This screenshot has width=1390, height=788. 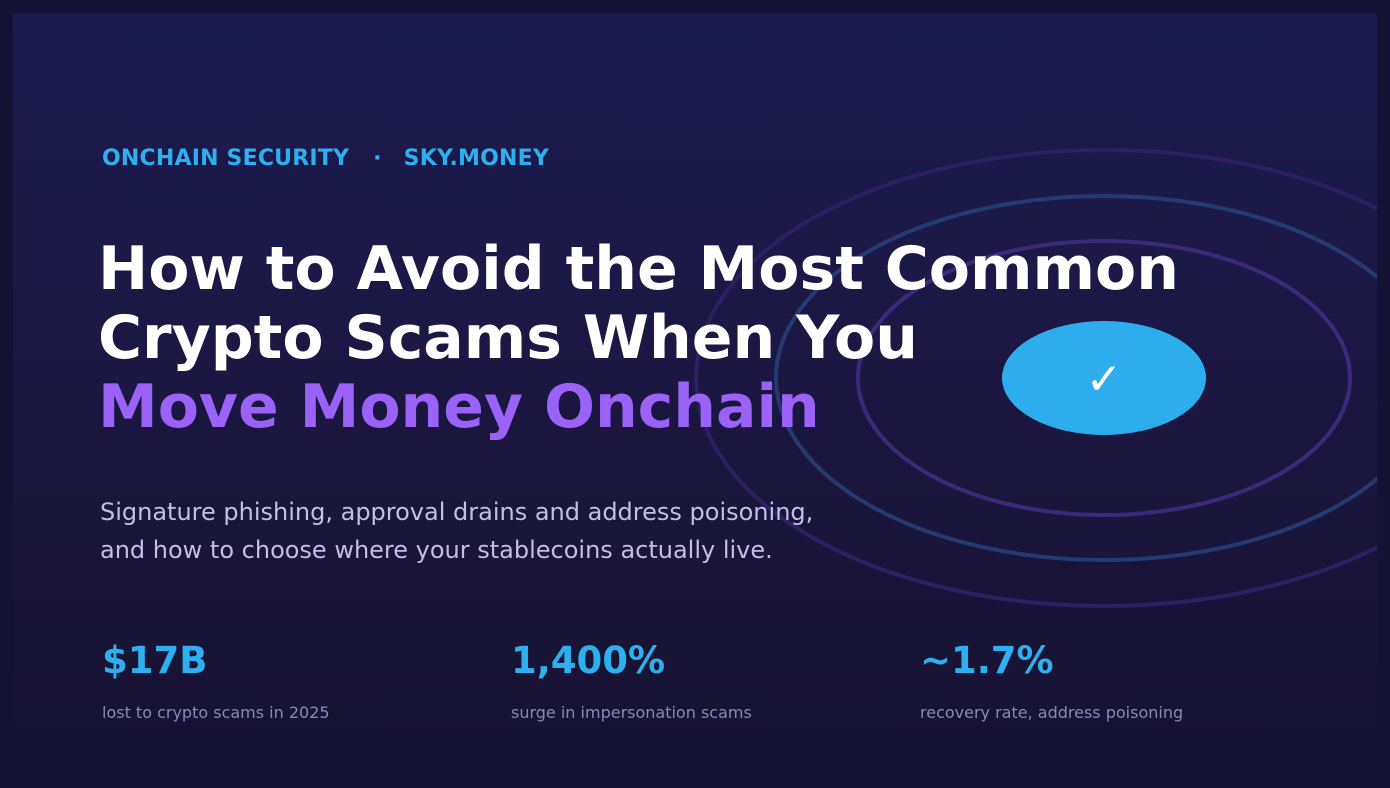 I want to click on stat-value: 1,400%, so click(x=588, y=660).